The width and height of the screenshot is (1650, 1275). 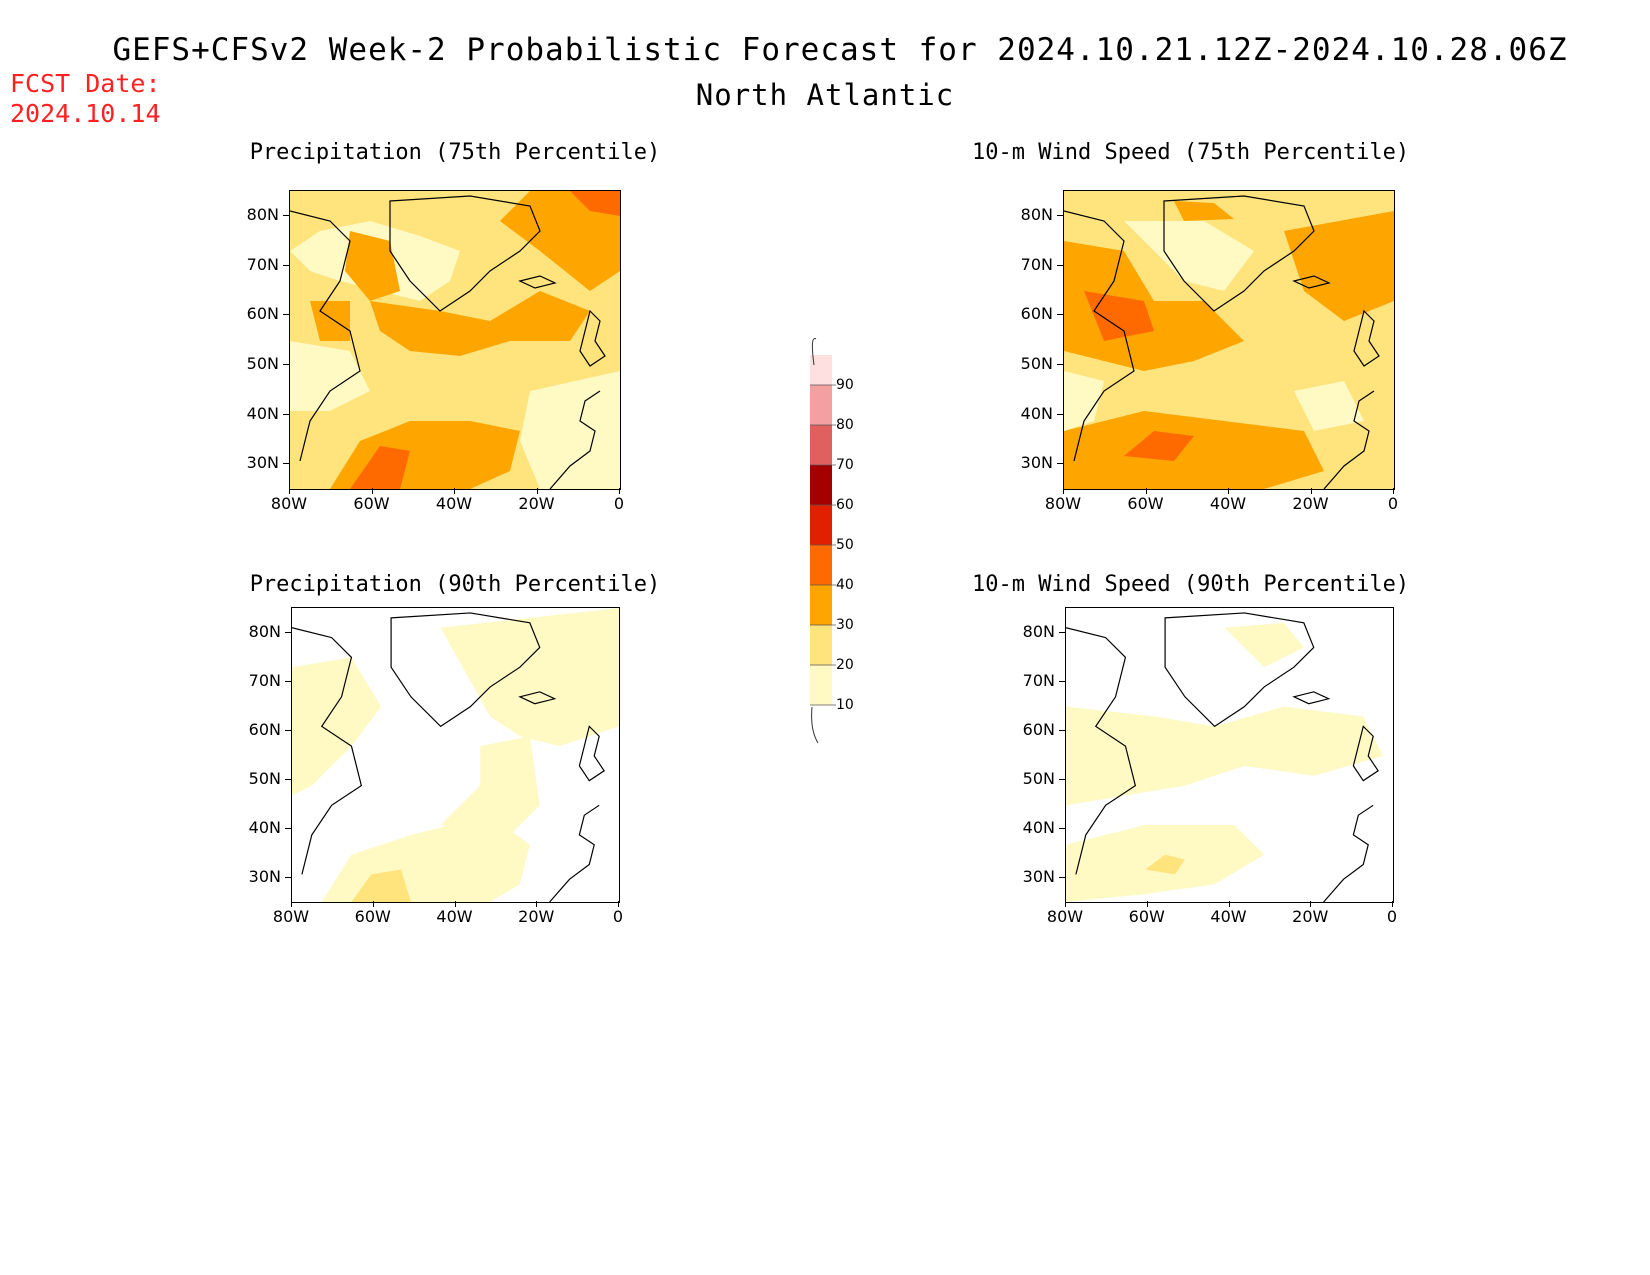 I want to click on y-tick-label: 60N, so click(x=1036, y=314).